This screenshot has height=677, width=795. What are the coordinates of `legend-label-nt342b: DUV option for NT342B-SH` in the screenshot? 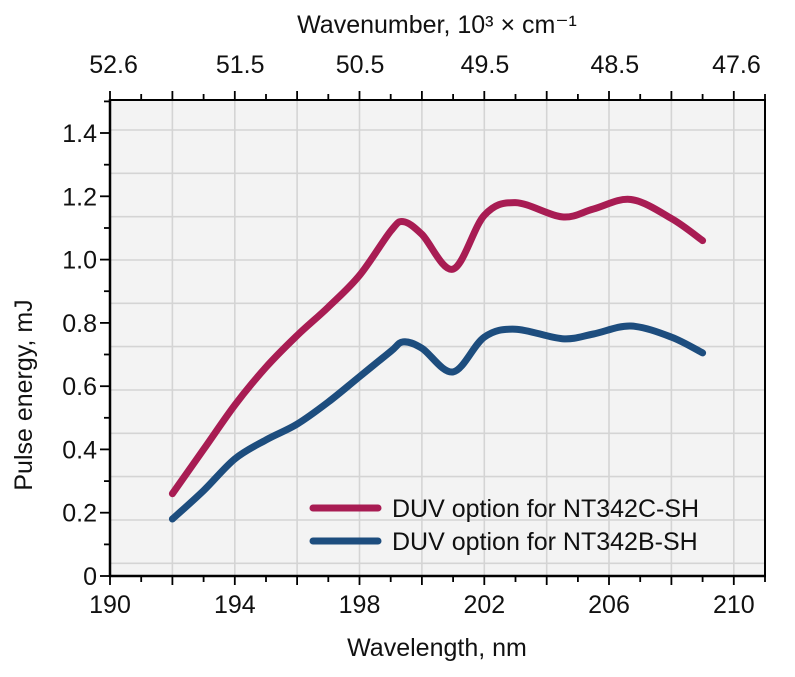 It's located at (545, 542).